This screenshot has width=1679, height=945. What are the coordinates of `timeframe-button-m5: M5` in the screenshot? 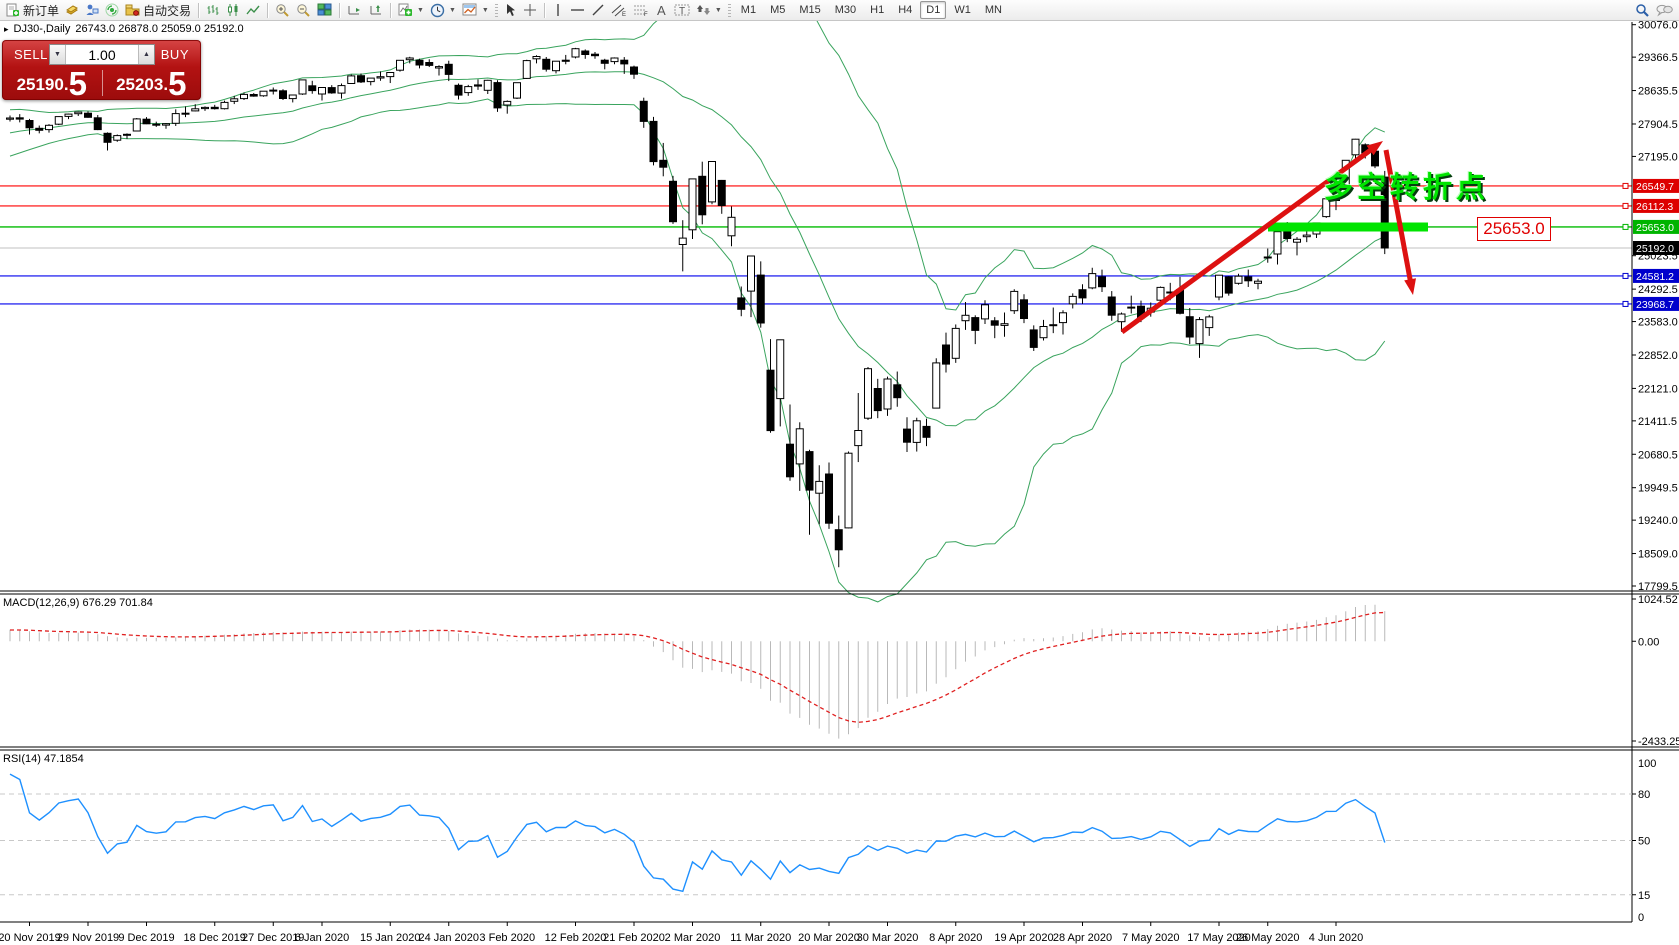 It's located at (778, 10).